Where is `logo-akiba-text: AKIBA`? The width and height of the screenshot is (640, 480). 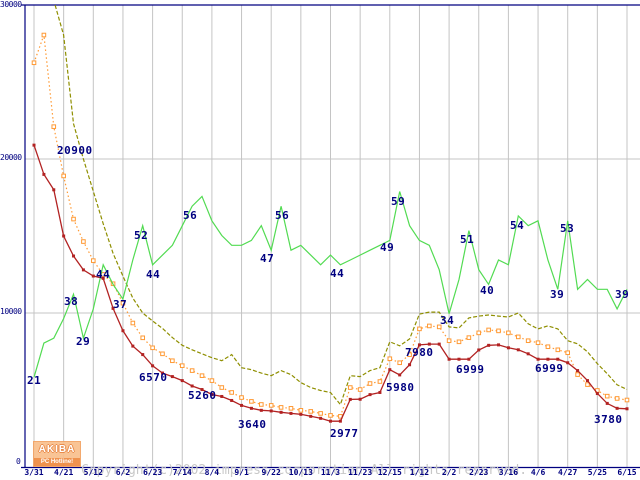 logo-akiba-text: AKIBA is located at coordinates (57, 449).